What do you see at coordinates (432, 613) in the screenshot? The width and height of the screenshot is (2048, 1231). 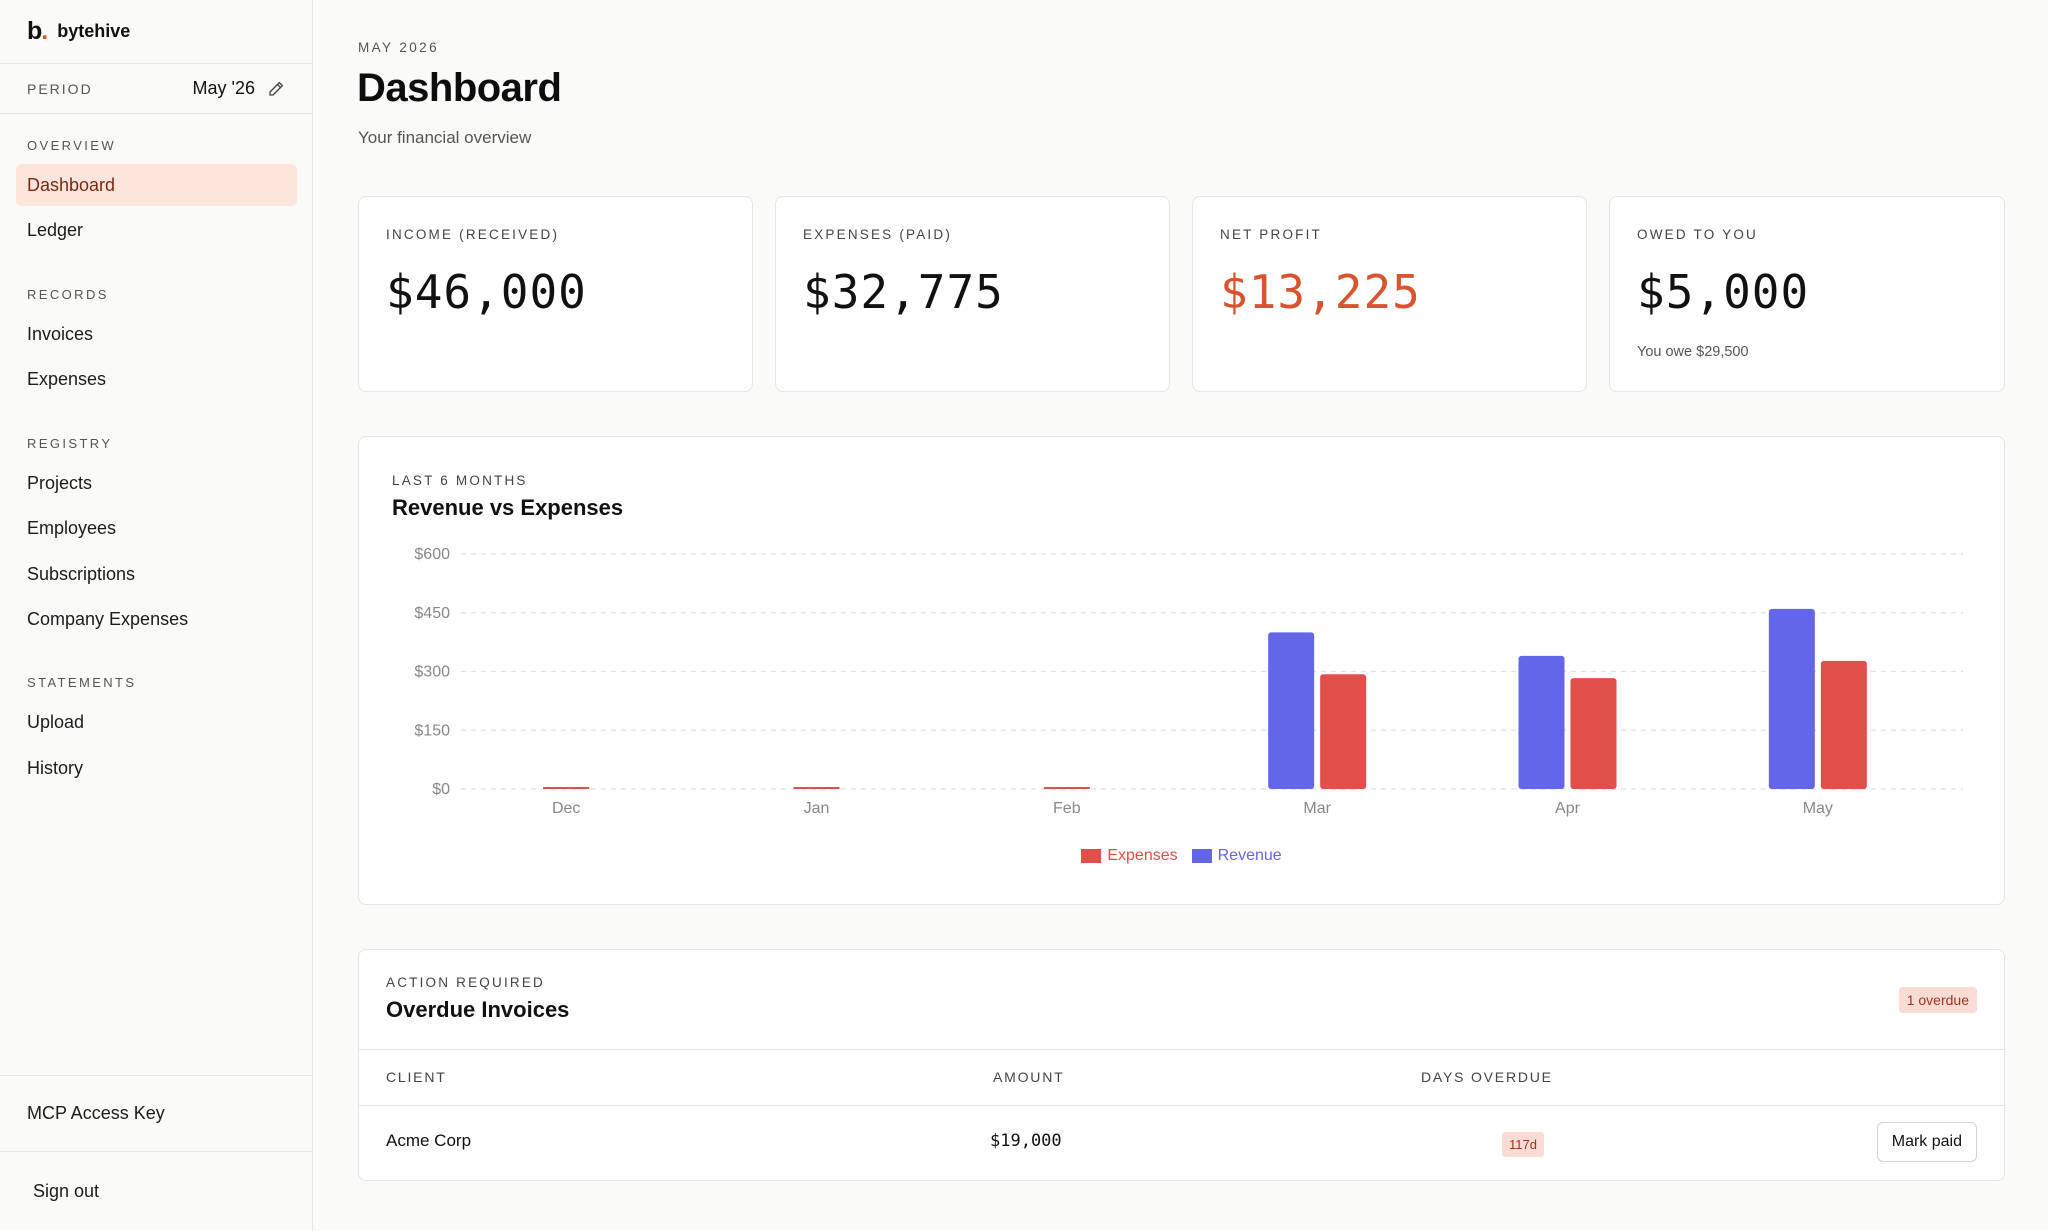 I see `y-tick-label: $450` at bounding box center [432, 613].